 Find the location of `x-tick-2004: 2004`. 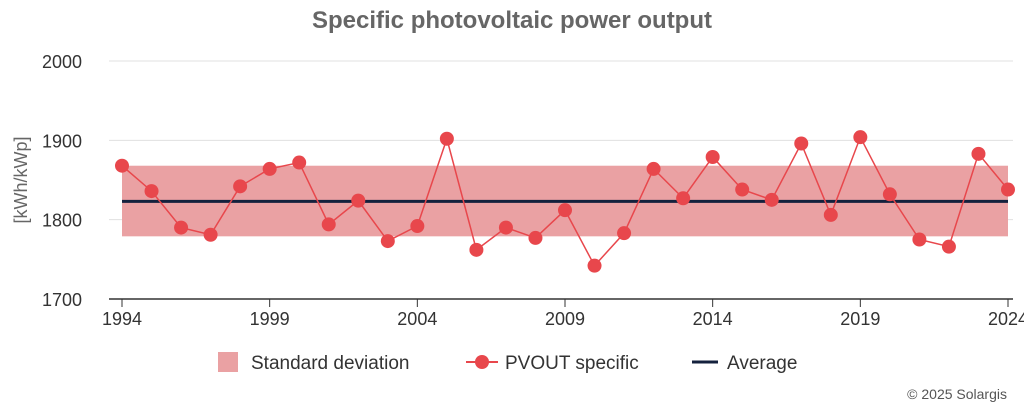

x-tick-2004: 2004 is located at coordinates (417, 319).